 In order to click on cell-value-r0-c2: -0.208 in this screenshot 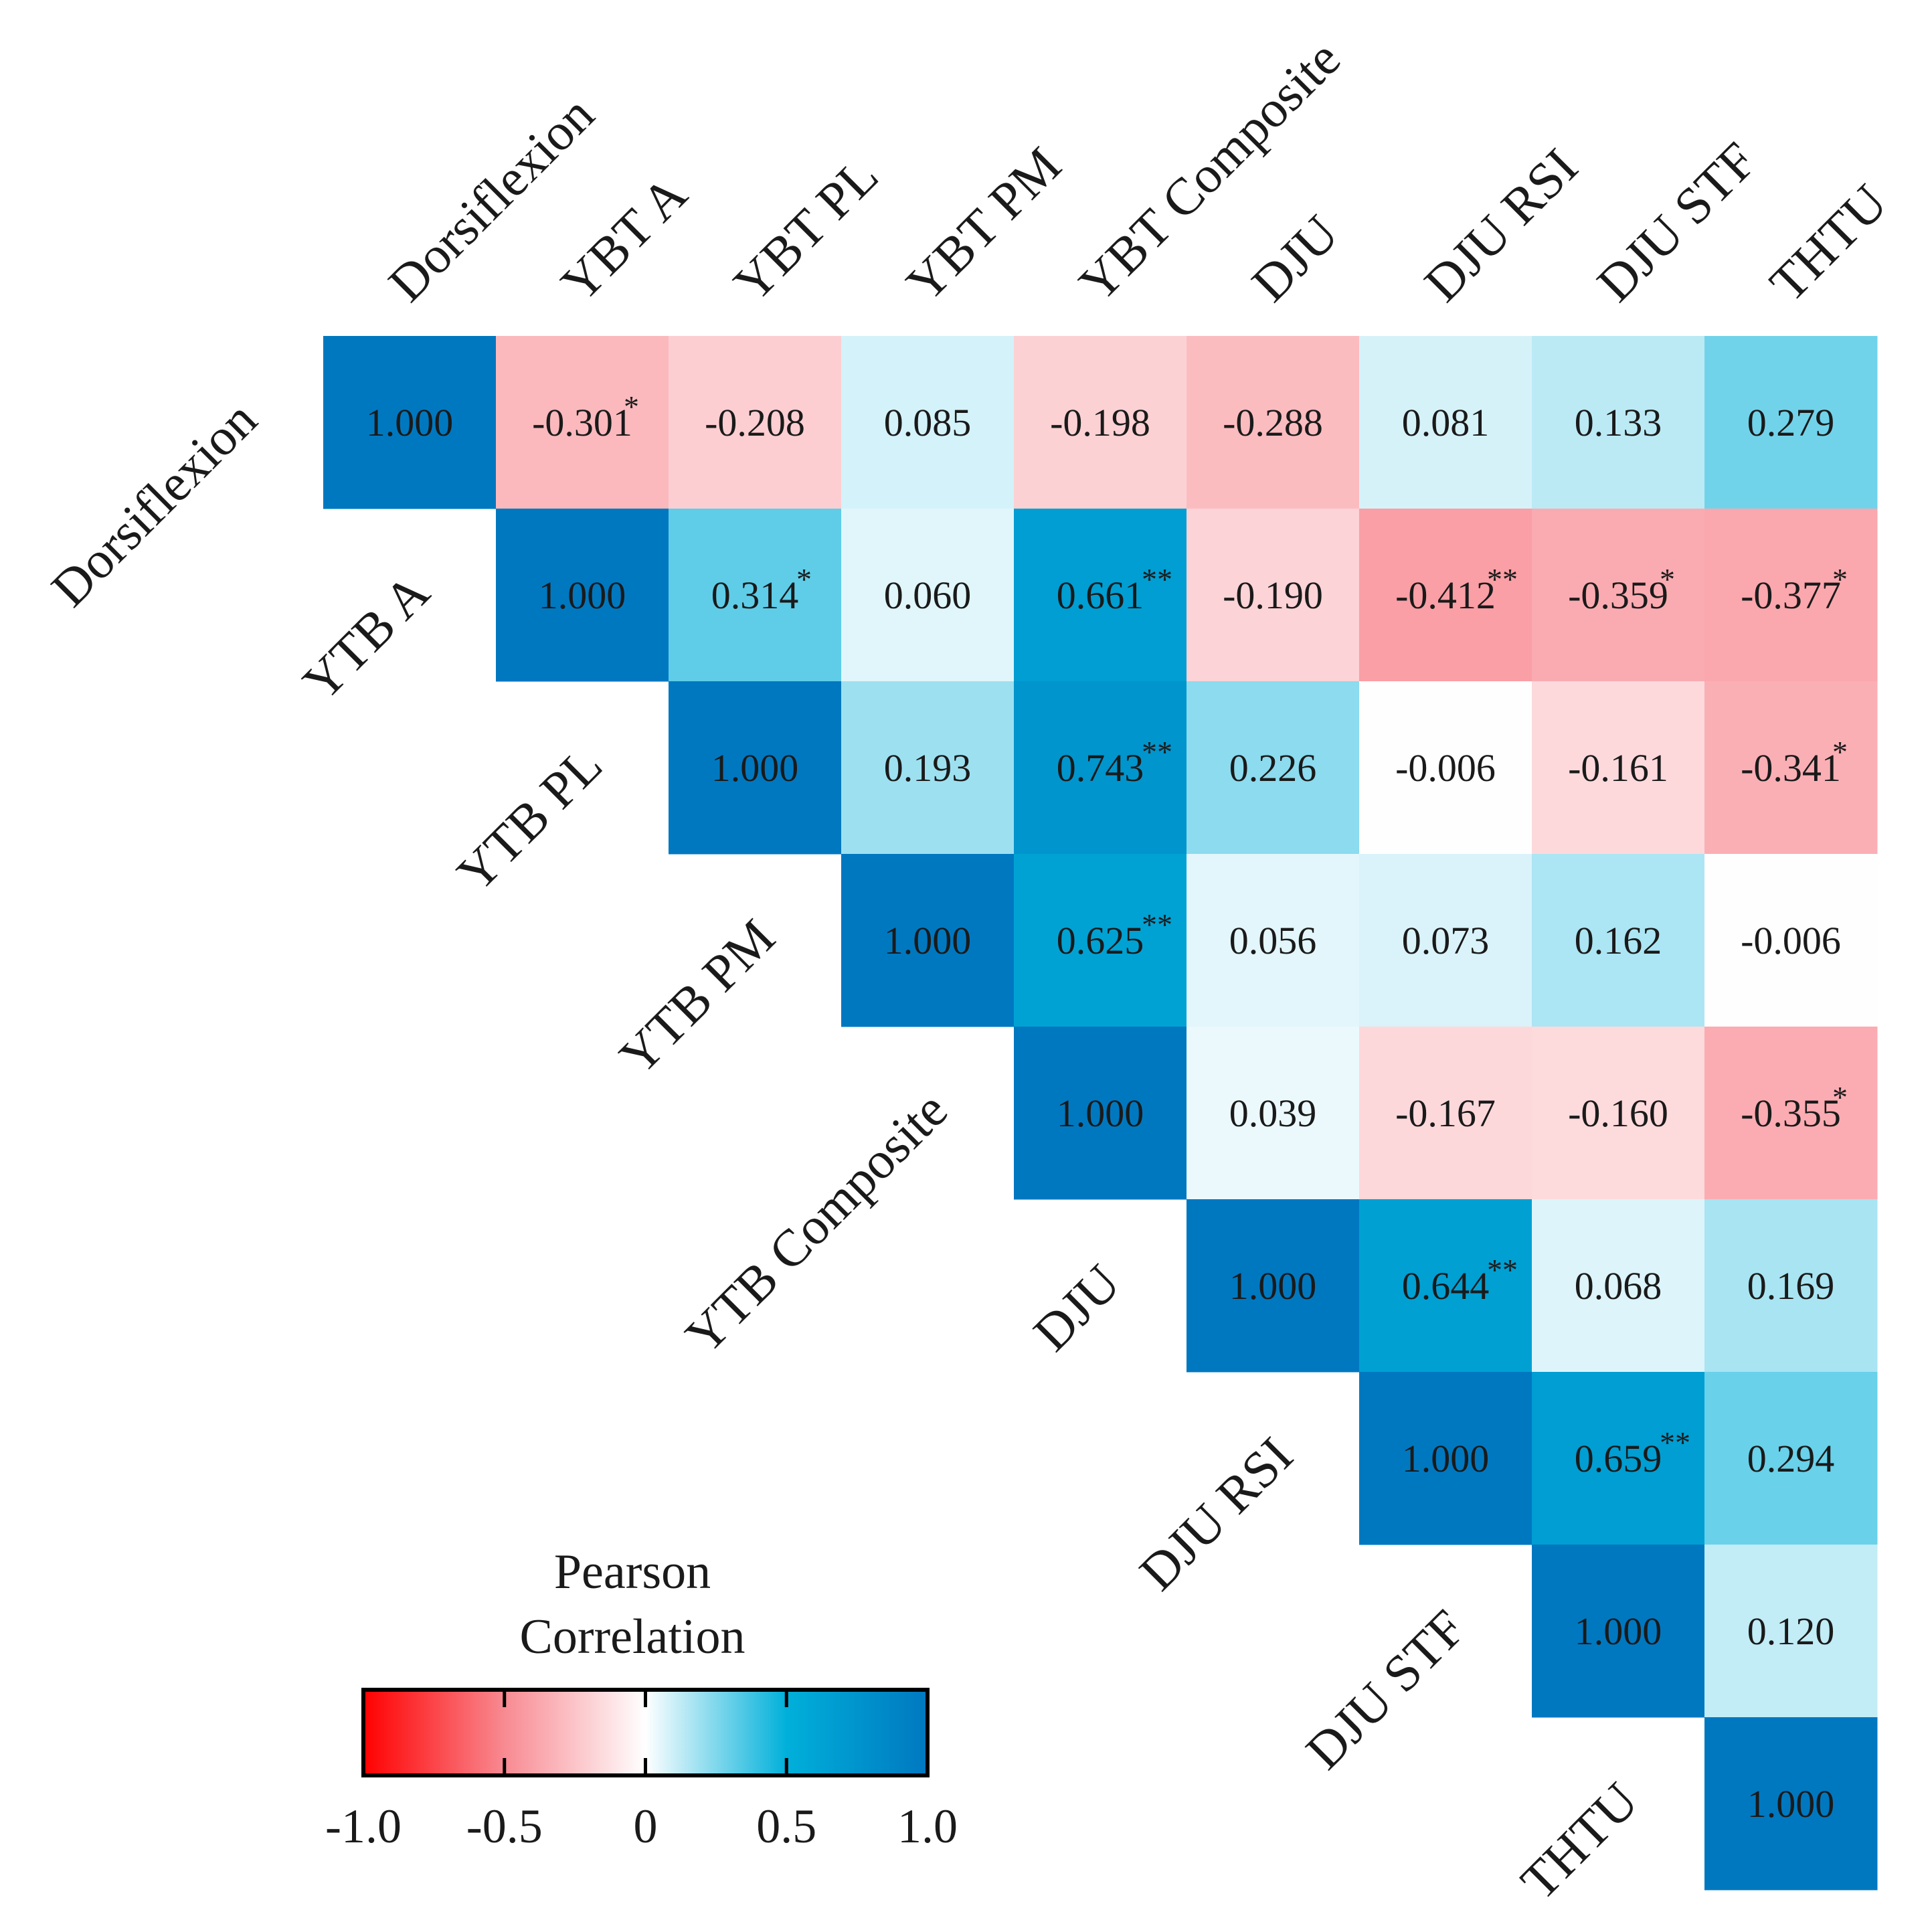, I will do `click(755, 422)`.